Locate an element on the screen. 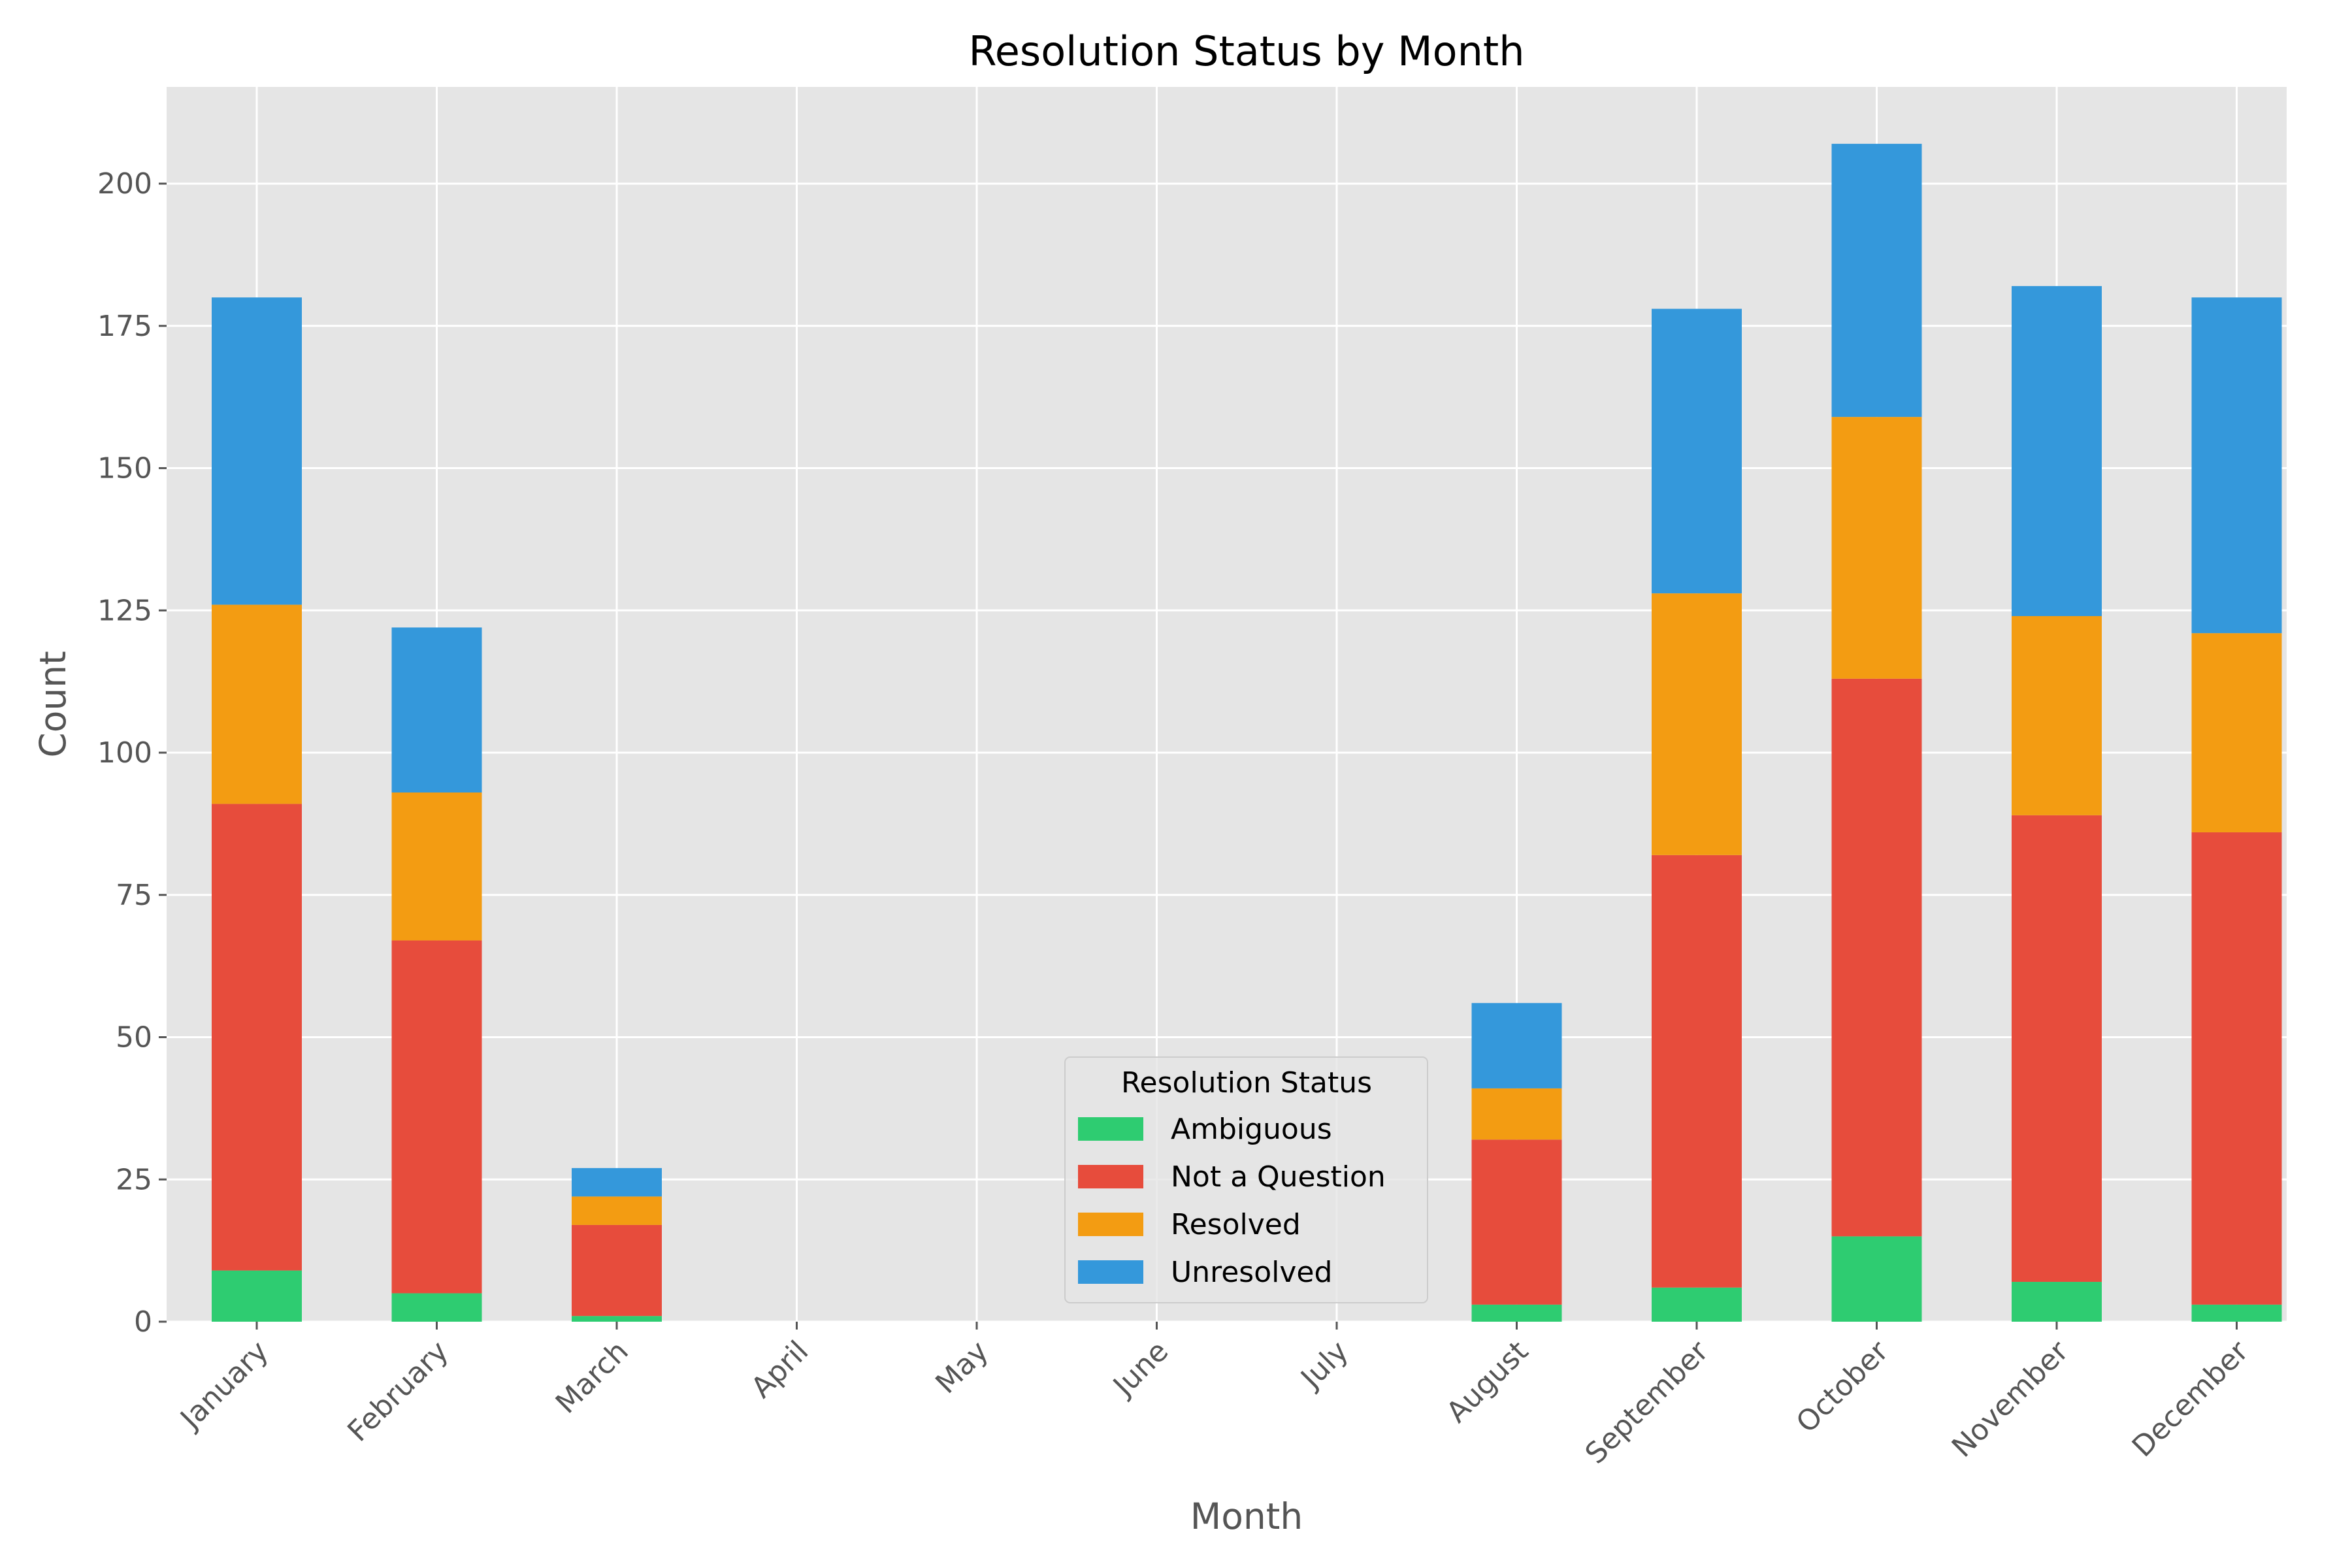  y-axis-label: Count is located at coordinates (53, 704).